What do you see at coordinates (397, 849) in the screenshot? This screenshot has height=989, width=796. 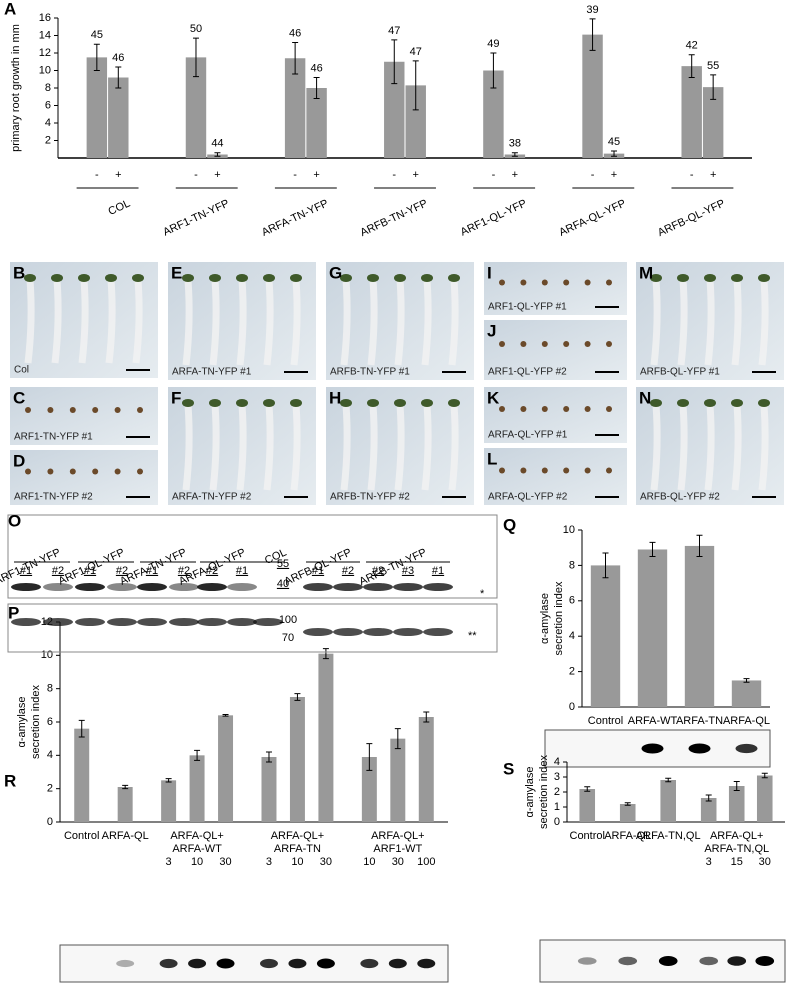 I see `group-label: ARF1-WT` at bounding box center [397, 849].